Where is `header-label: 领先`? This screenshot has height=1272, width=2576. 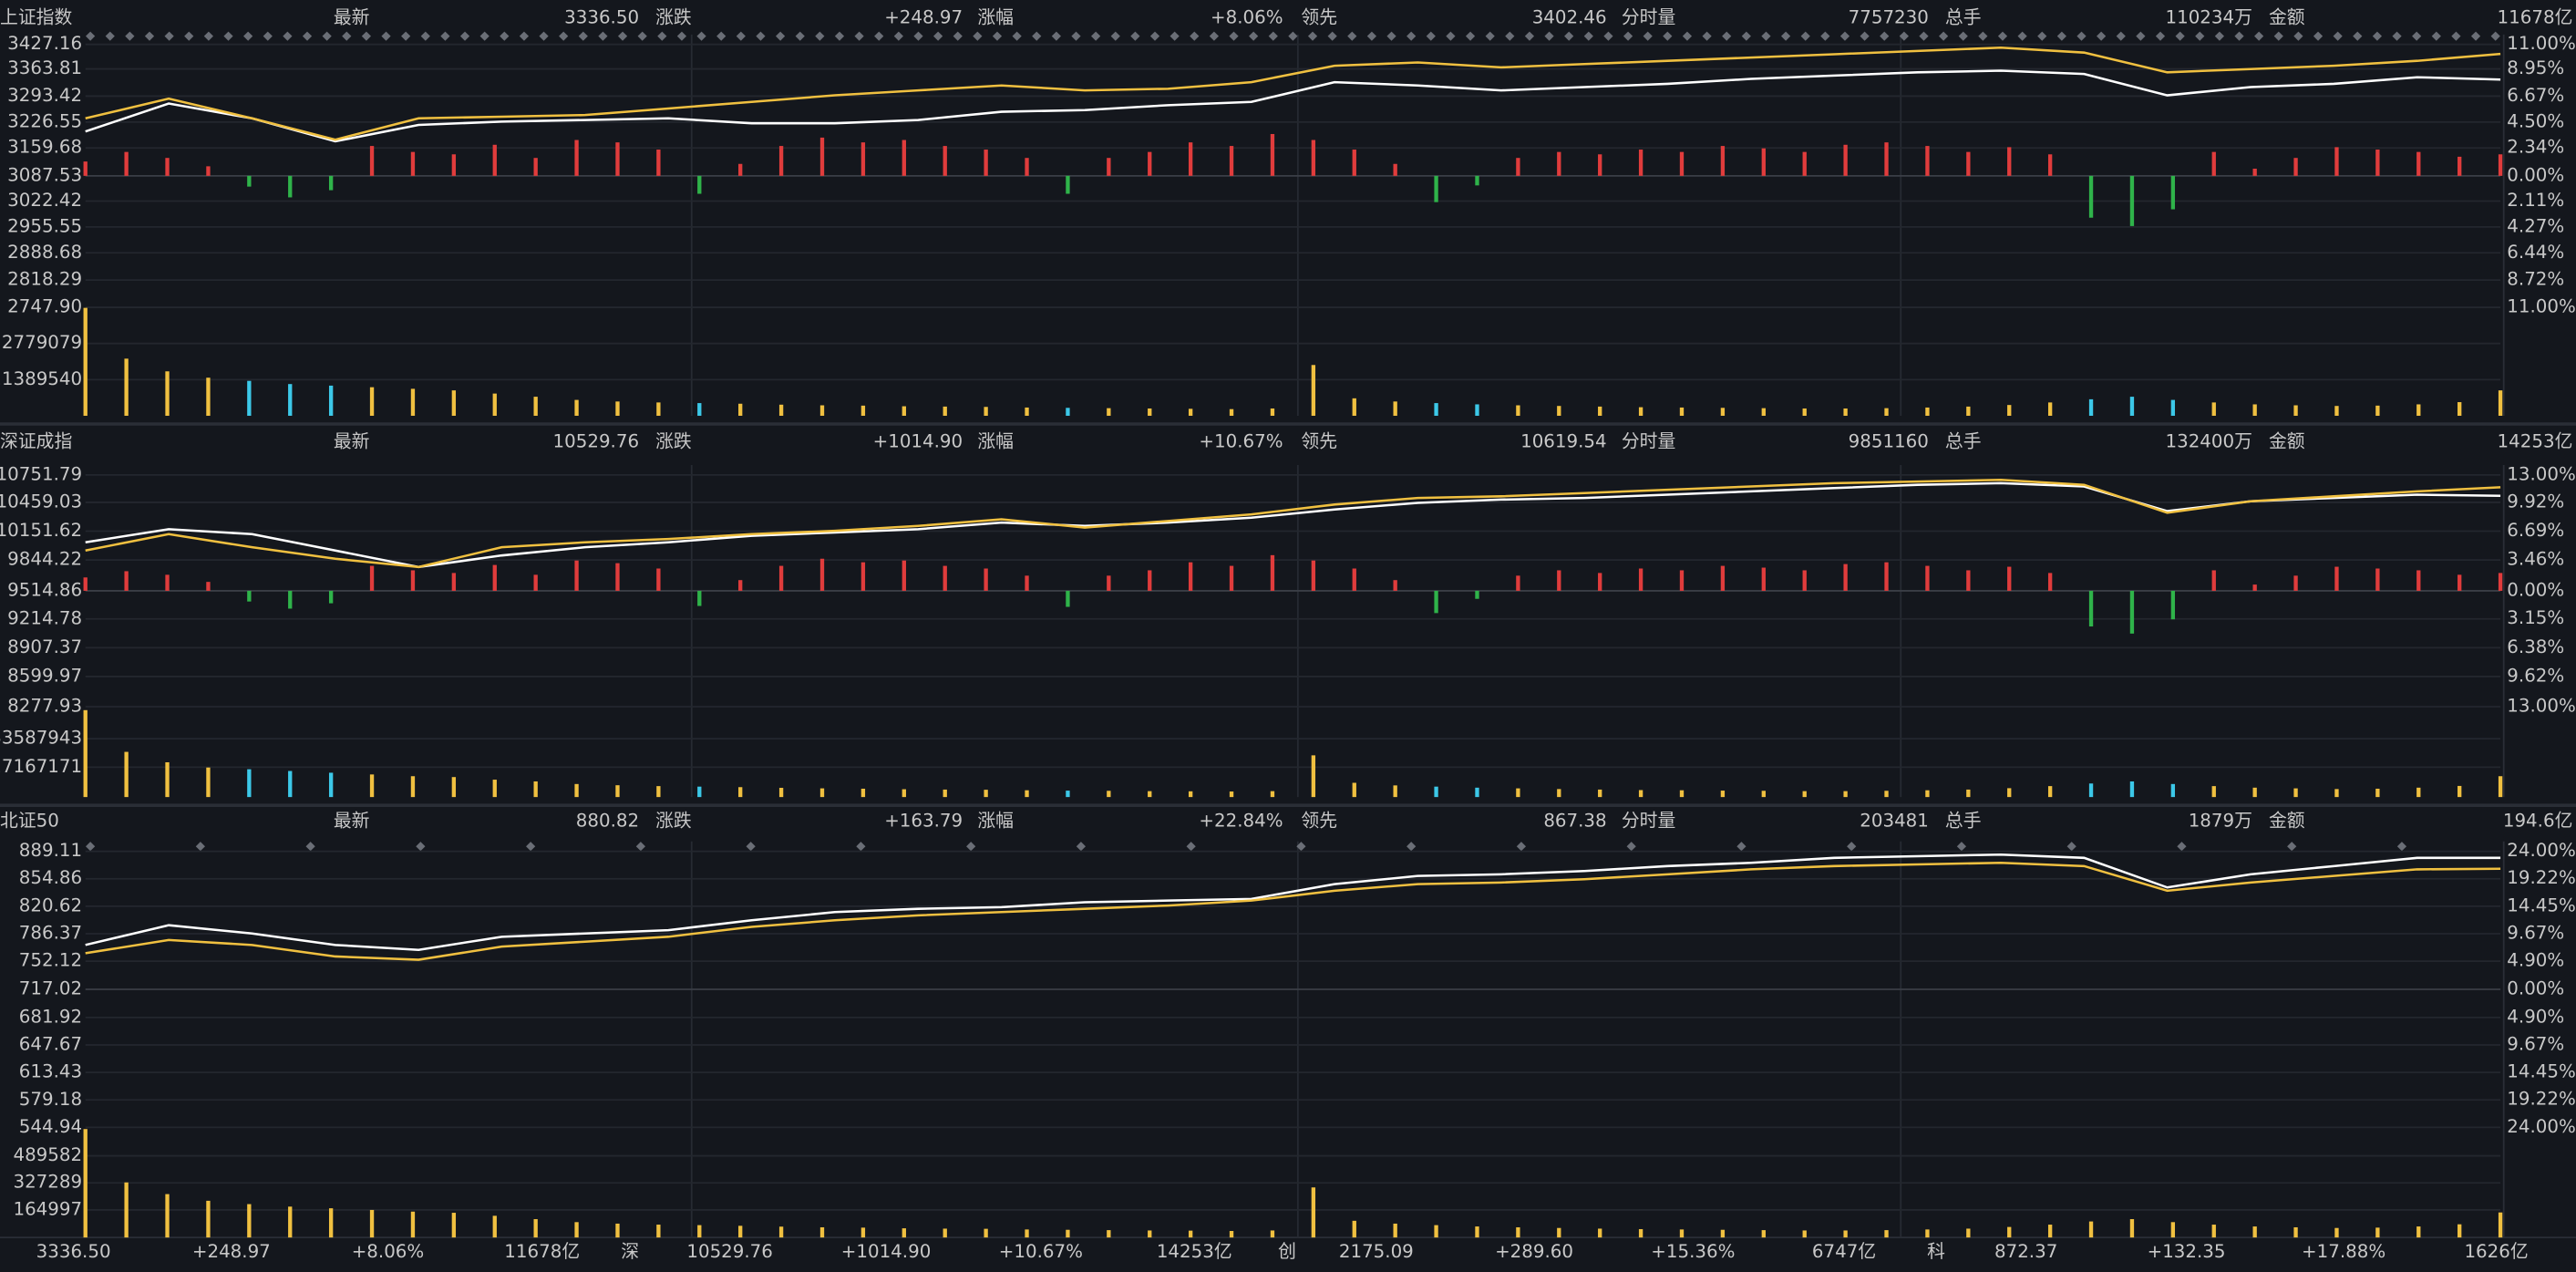
header-label: 领先 is located at coordinates (1319, 16).